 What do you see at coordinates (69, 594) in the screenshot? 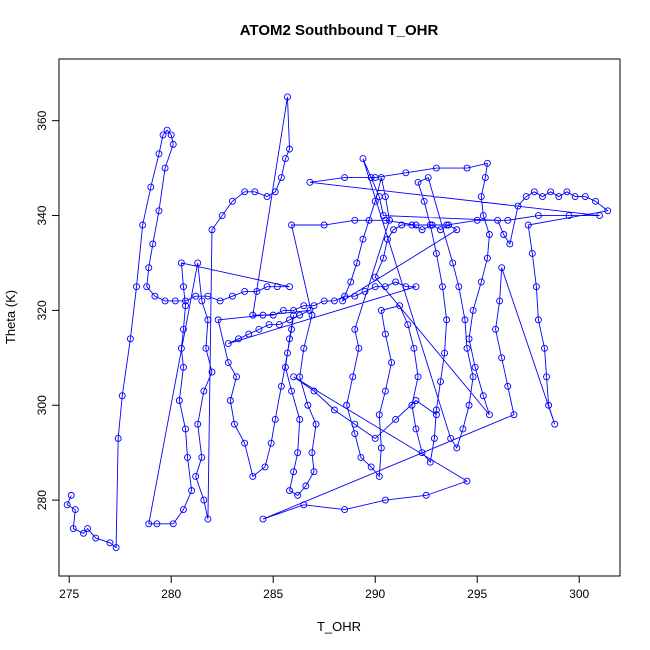
I see `x-tick-label: 275` at bounding box center [69, 594].